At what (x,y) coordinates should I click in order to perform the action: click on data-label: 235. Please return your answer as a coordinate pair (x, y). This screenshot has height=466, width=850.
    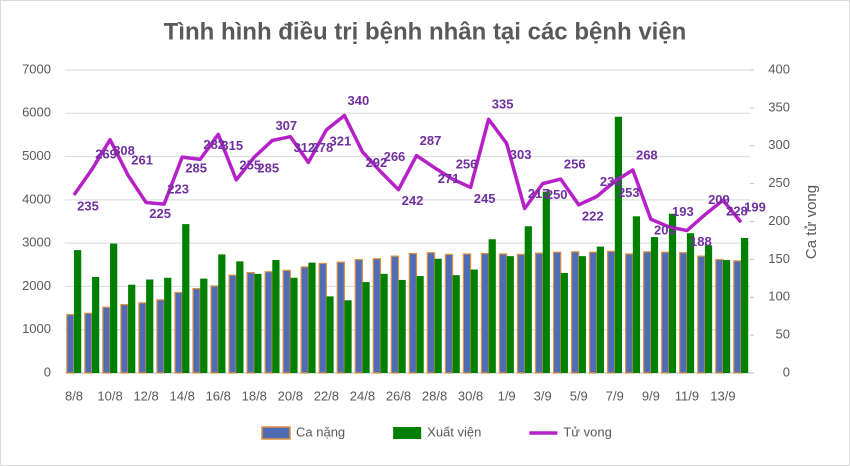
    Looking at the image, I should click on (88, 205).